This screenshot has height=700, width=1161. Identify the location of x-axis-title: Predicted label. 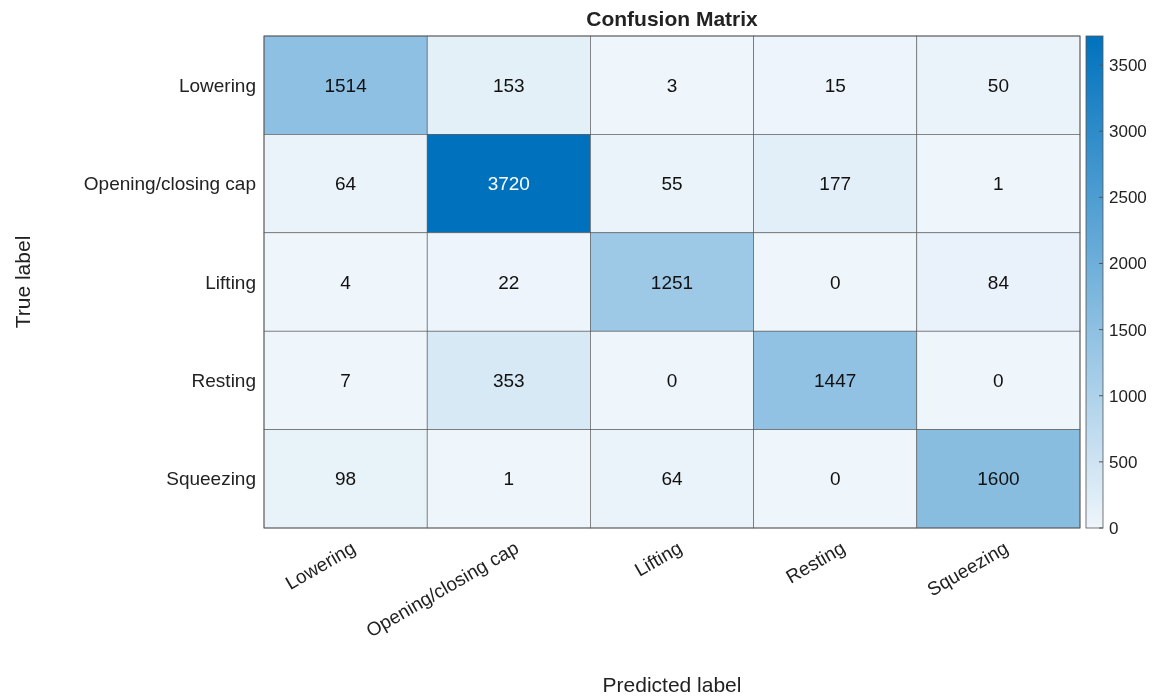
(672, 684).